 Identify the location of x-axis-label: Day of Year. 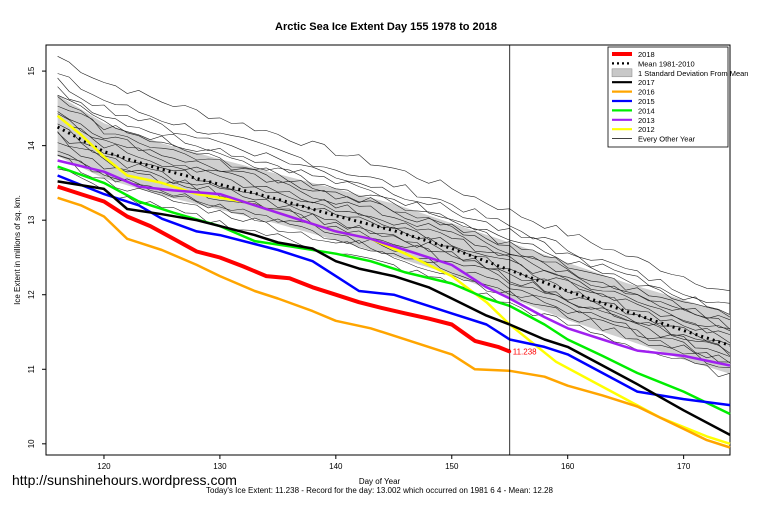
(379, 481).